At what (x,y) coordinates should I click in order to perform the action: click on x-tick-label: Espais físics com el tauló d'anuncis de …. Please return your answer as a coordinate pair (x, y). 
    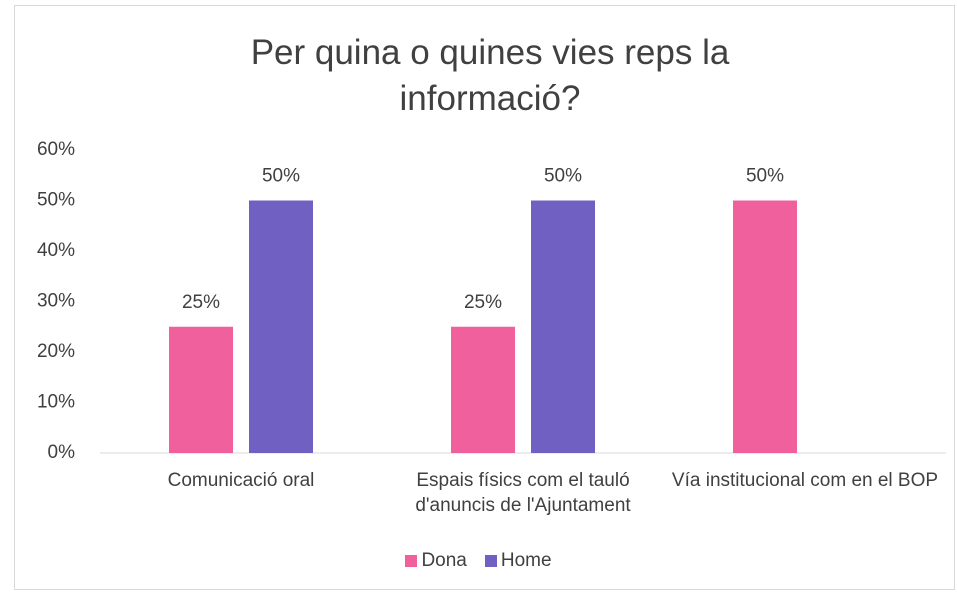
    Looking at the image, I should click on (523, 493).